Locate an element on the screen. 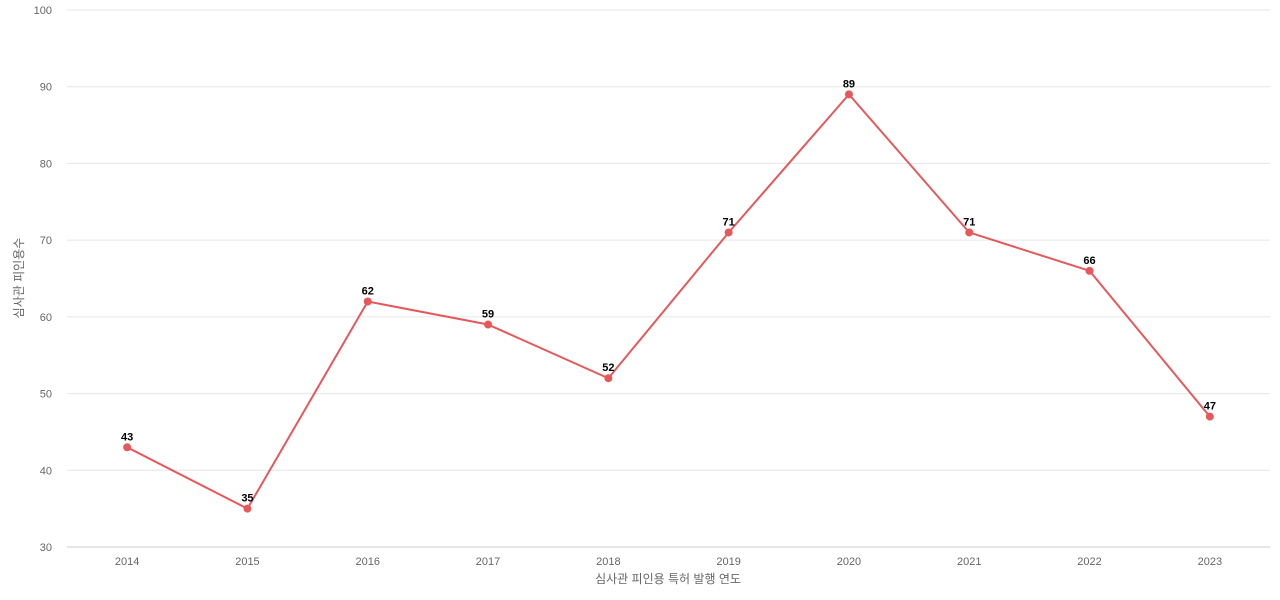  y-tick-label-40: 40 is located at coordinates (46, 471).